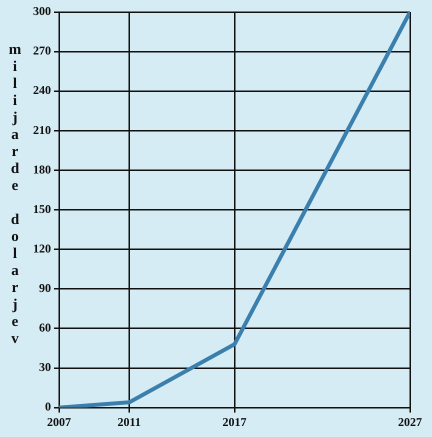 The width and height of the screenshot is (432, 437). Describe the element at coordinates (129, 421) in the screenshot. I see `x-tick-label: 2011` at that location.